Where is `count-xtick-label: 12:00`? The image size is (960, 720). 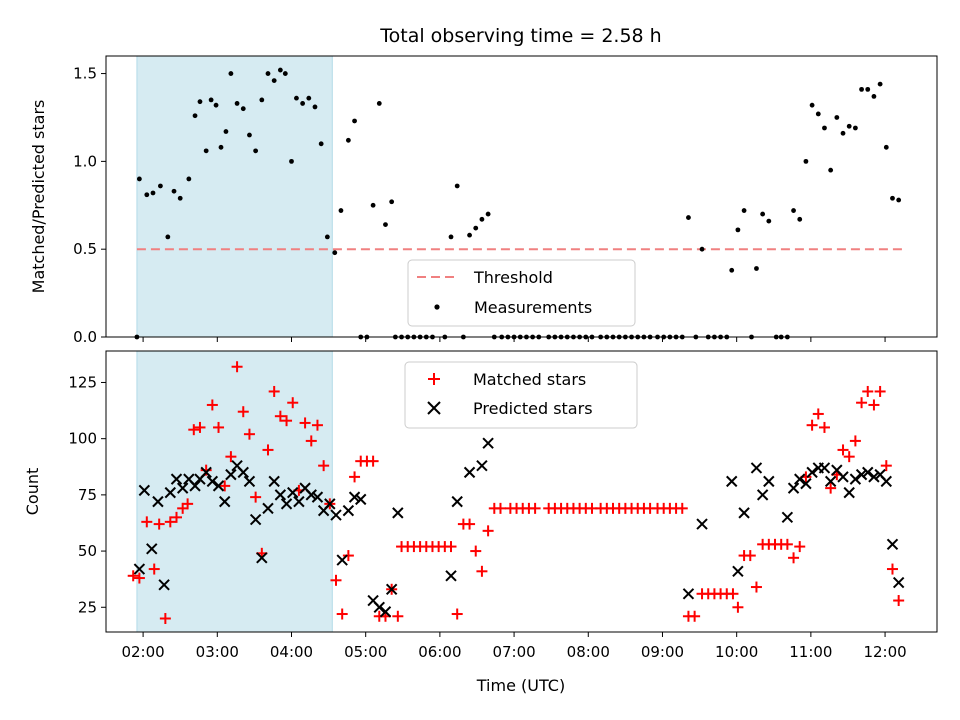 count-xtick-label: 12:00 is located at coordinates (884, 652).